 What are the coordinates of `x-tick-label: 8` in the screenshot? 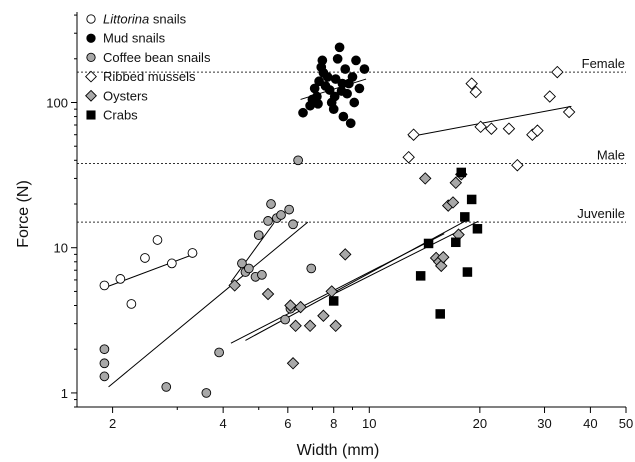 It's located at (333, 423).